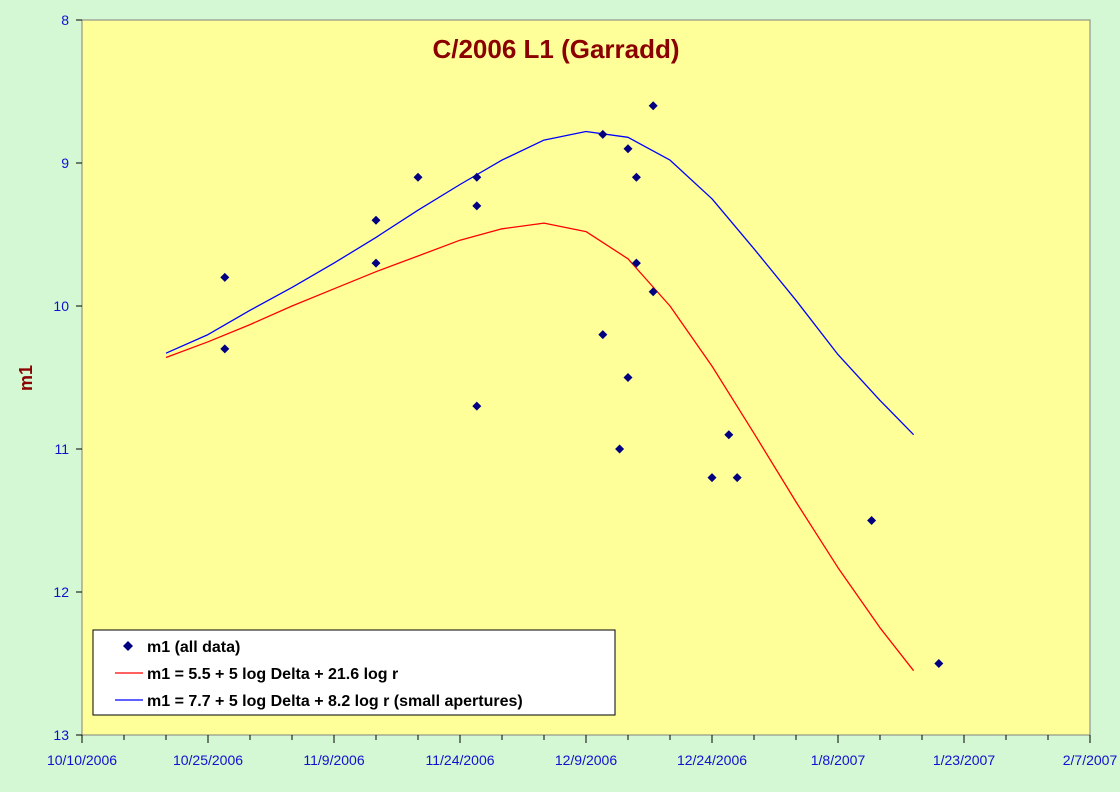 The width and height of the screenshot is (1120, 792). Describe the element at coordinates (61, 735) in the screenshot. I see `y-tick-label: 13` at that location.